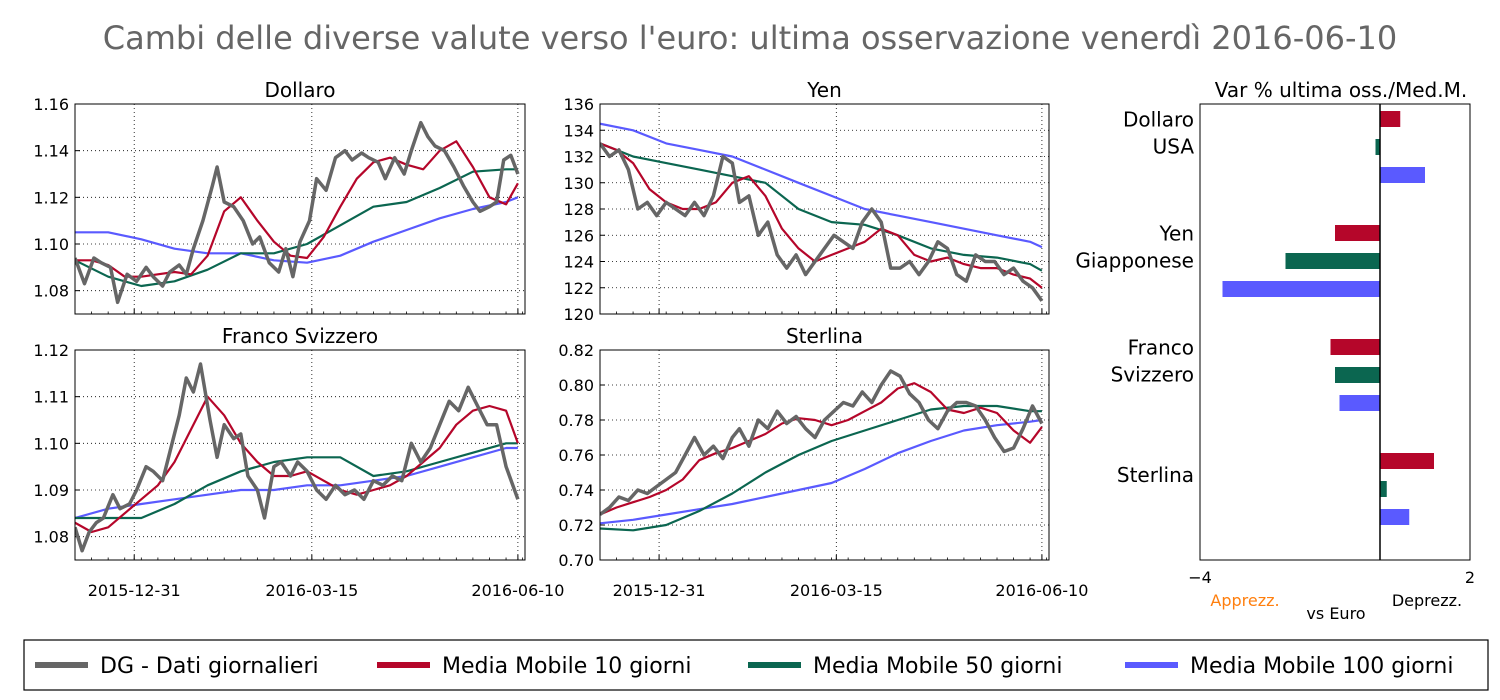  What do you see at coordinates (1341, 90) in the screenshot?
I see `panel-title: Var % ultima oss./Med.M.` at bounding box center [1341, 90].